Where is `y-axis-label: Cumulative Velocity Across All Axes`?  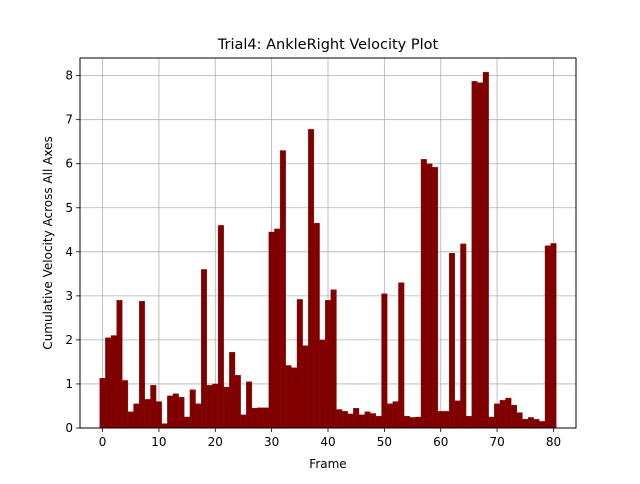 y-axis-label: Cumulative Velocity Across All Axes is located at coordinates (48, 242).